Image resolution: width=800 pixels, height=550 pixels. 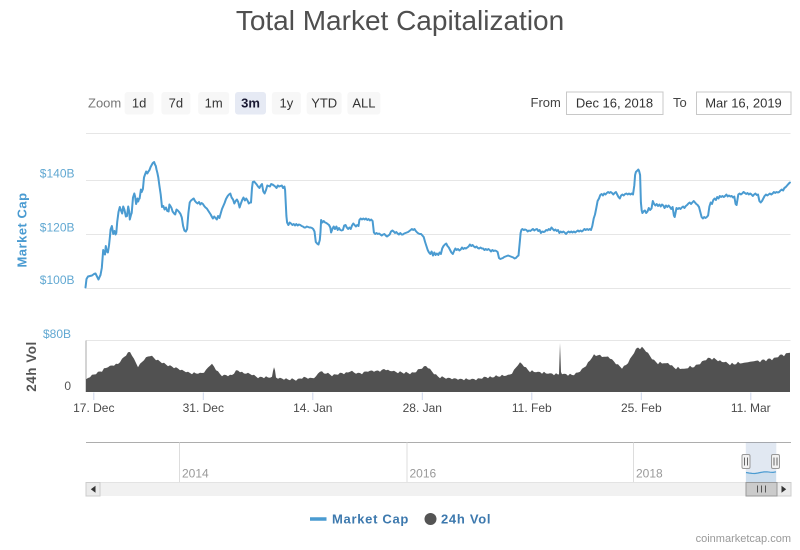 What do you see at coordinates (641, 408) in the screenshot?
I see `svg-text: 25. Feb` at bounding box center [641, 408].